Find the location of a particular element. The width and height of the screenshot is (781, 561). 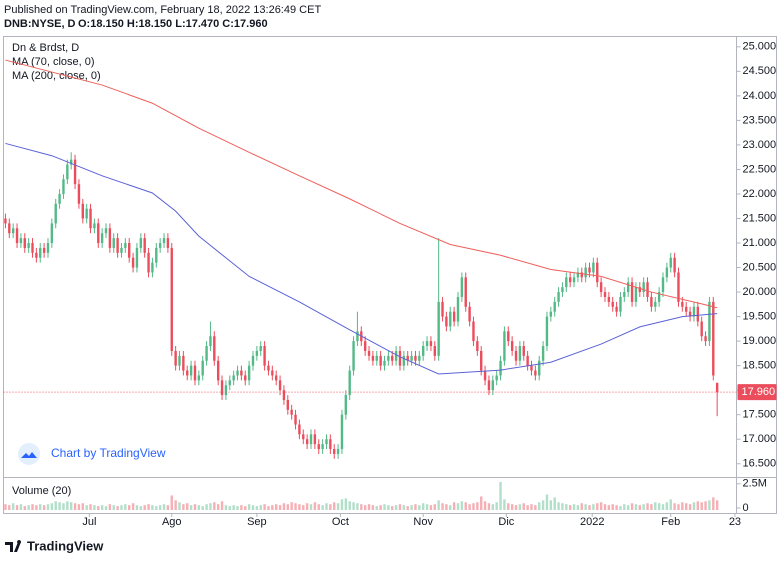

y-tick-label: 19.000 is located at coordinates (760, 341).